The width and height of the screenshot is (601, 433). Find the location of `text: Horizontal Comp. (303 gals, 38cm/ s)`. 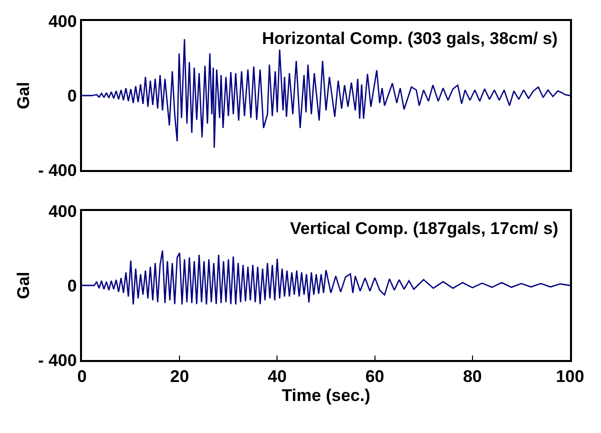

text: Horizontal Comp. (303 gals, 38cm/ s) is located at coordinates (410, 38).